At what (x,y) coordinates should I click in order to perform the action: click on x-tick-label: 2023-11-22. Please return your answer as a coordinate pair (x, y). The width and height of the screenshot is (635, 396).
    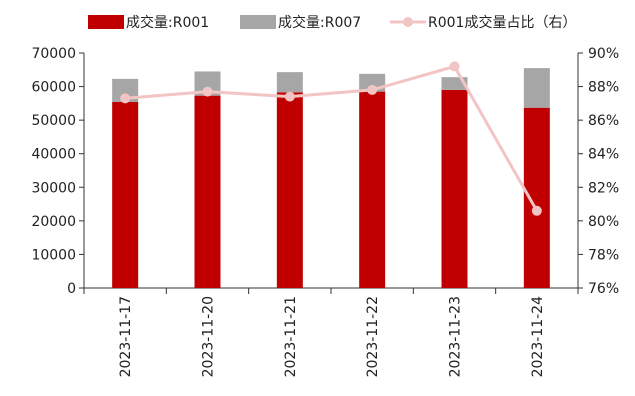
    Looking at the image, I should click on (373, 336).